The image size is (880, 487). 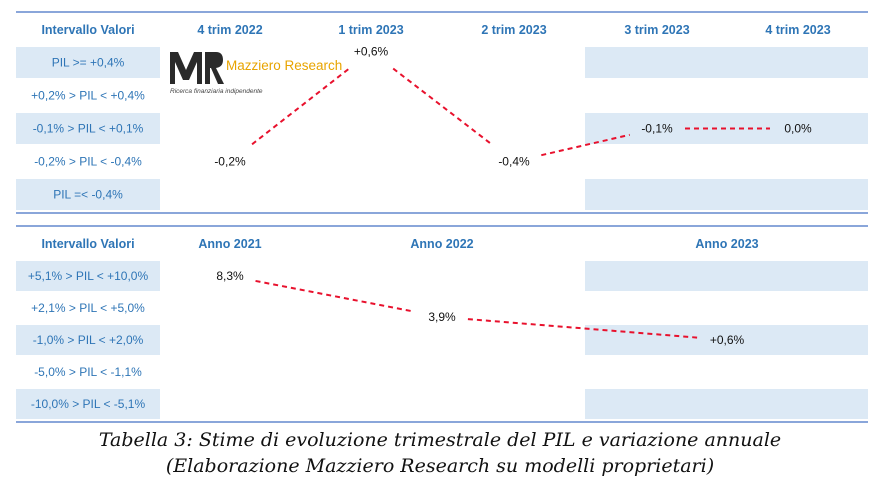 What do you see at coordinates (229, 30) in the screenshot?
I see `column-header: 4 trim 2022` at bounding box center [229, 30].